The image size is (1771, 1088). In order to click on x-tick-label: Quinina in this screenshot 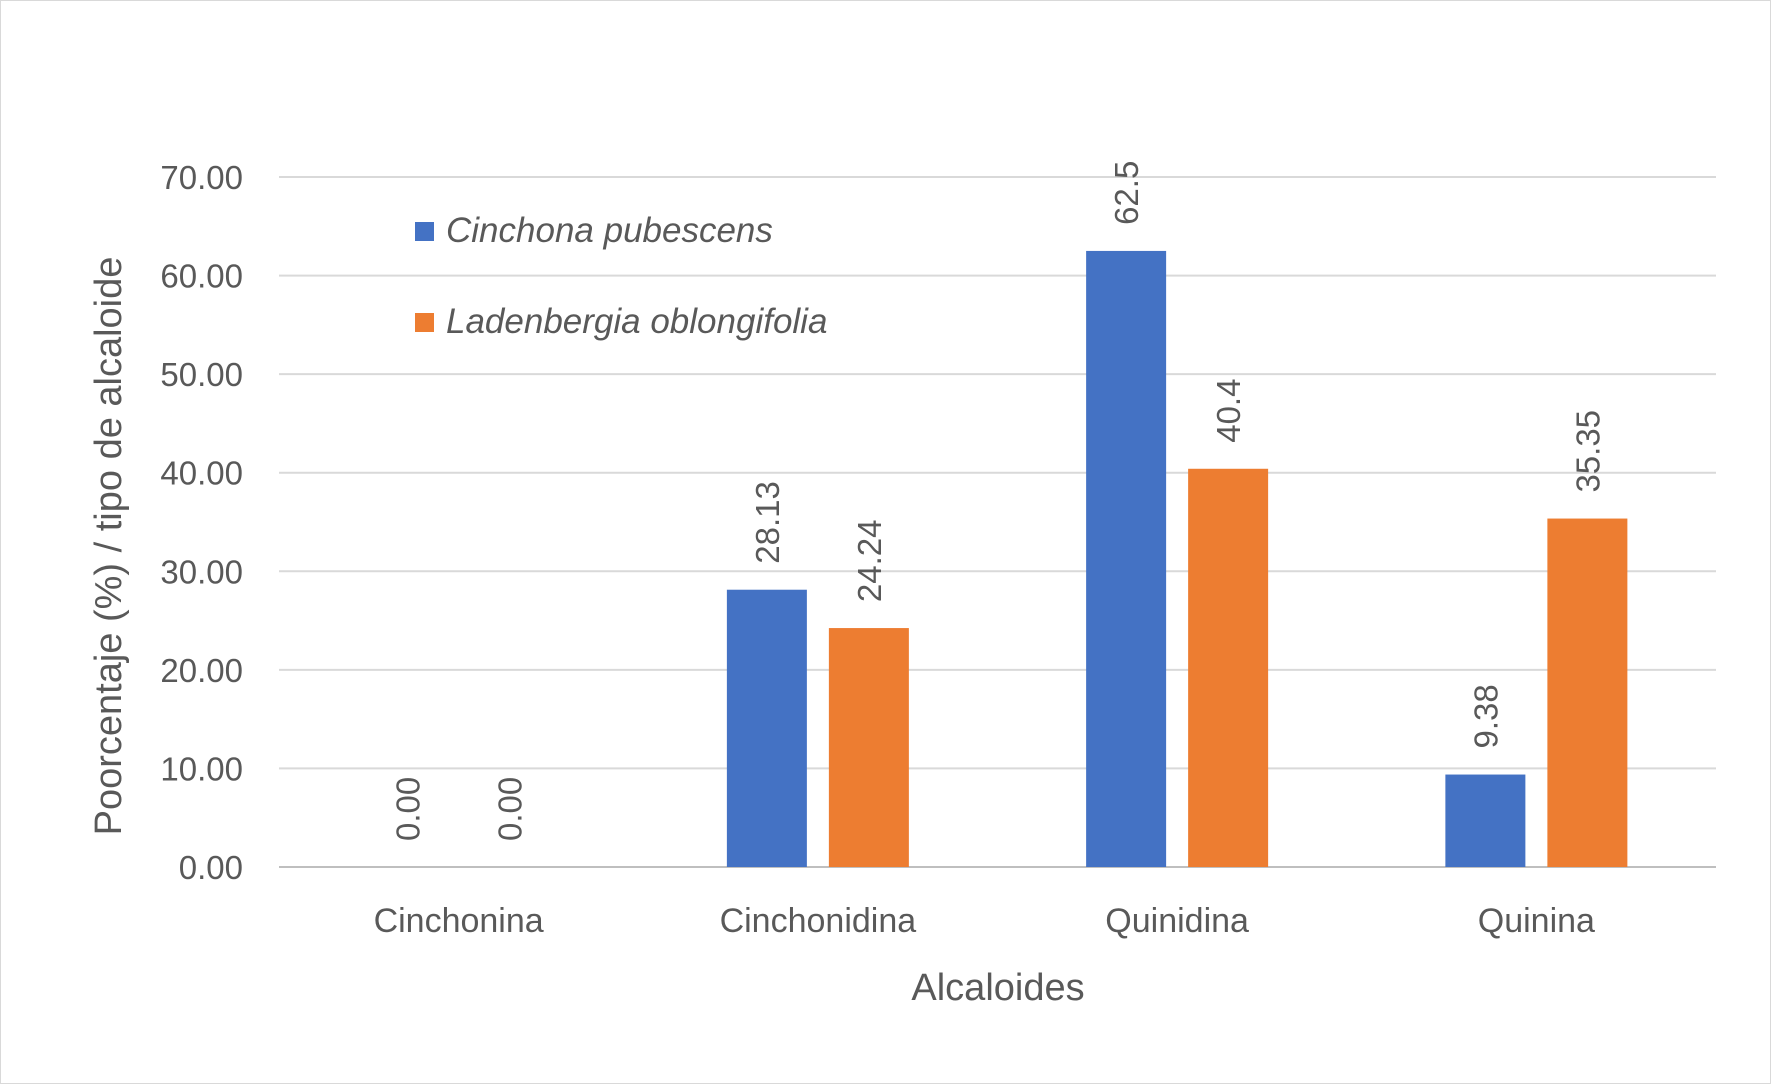, I will do `click(1536, 921)`.